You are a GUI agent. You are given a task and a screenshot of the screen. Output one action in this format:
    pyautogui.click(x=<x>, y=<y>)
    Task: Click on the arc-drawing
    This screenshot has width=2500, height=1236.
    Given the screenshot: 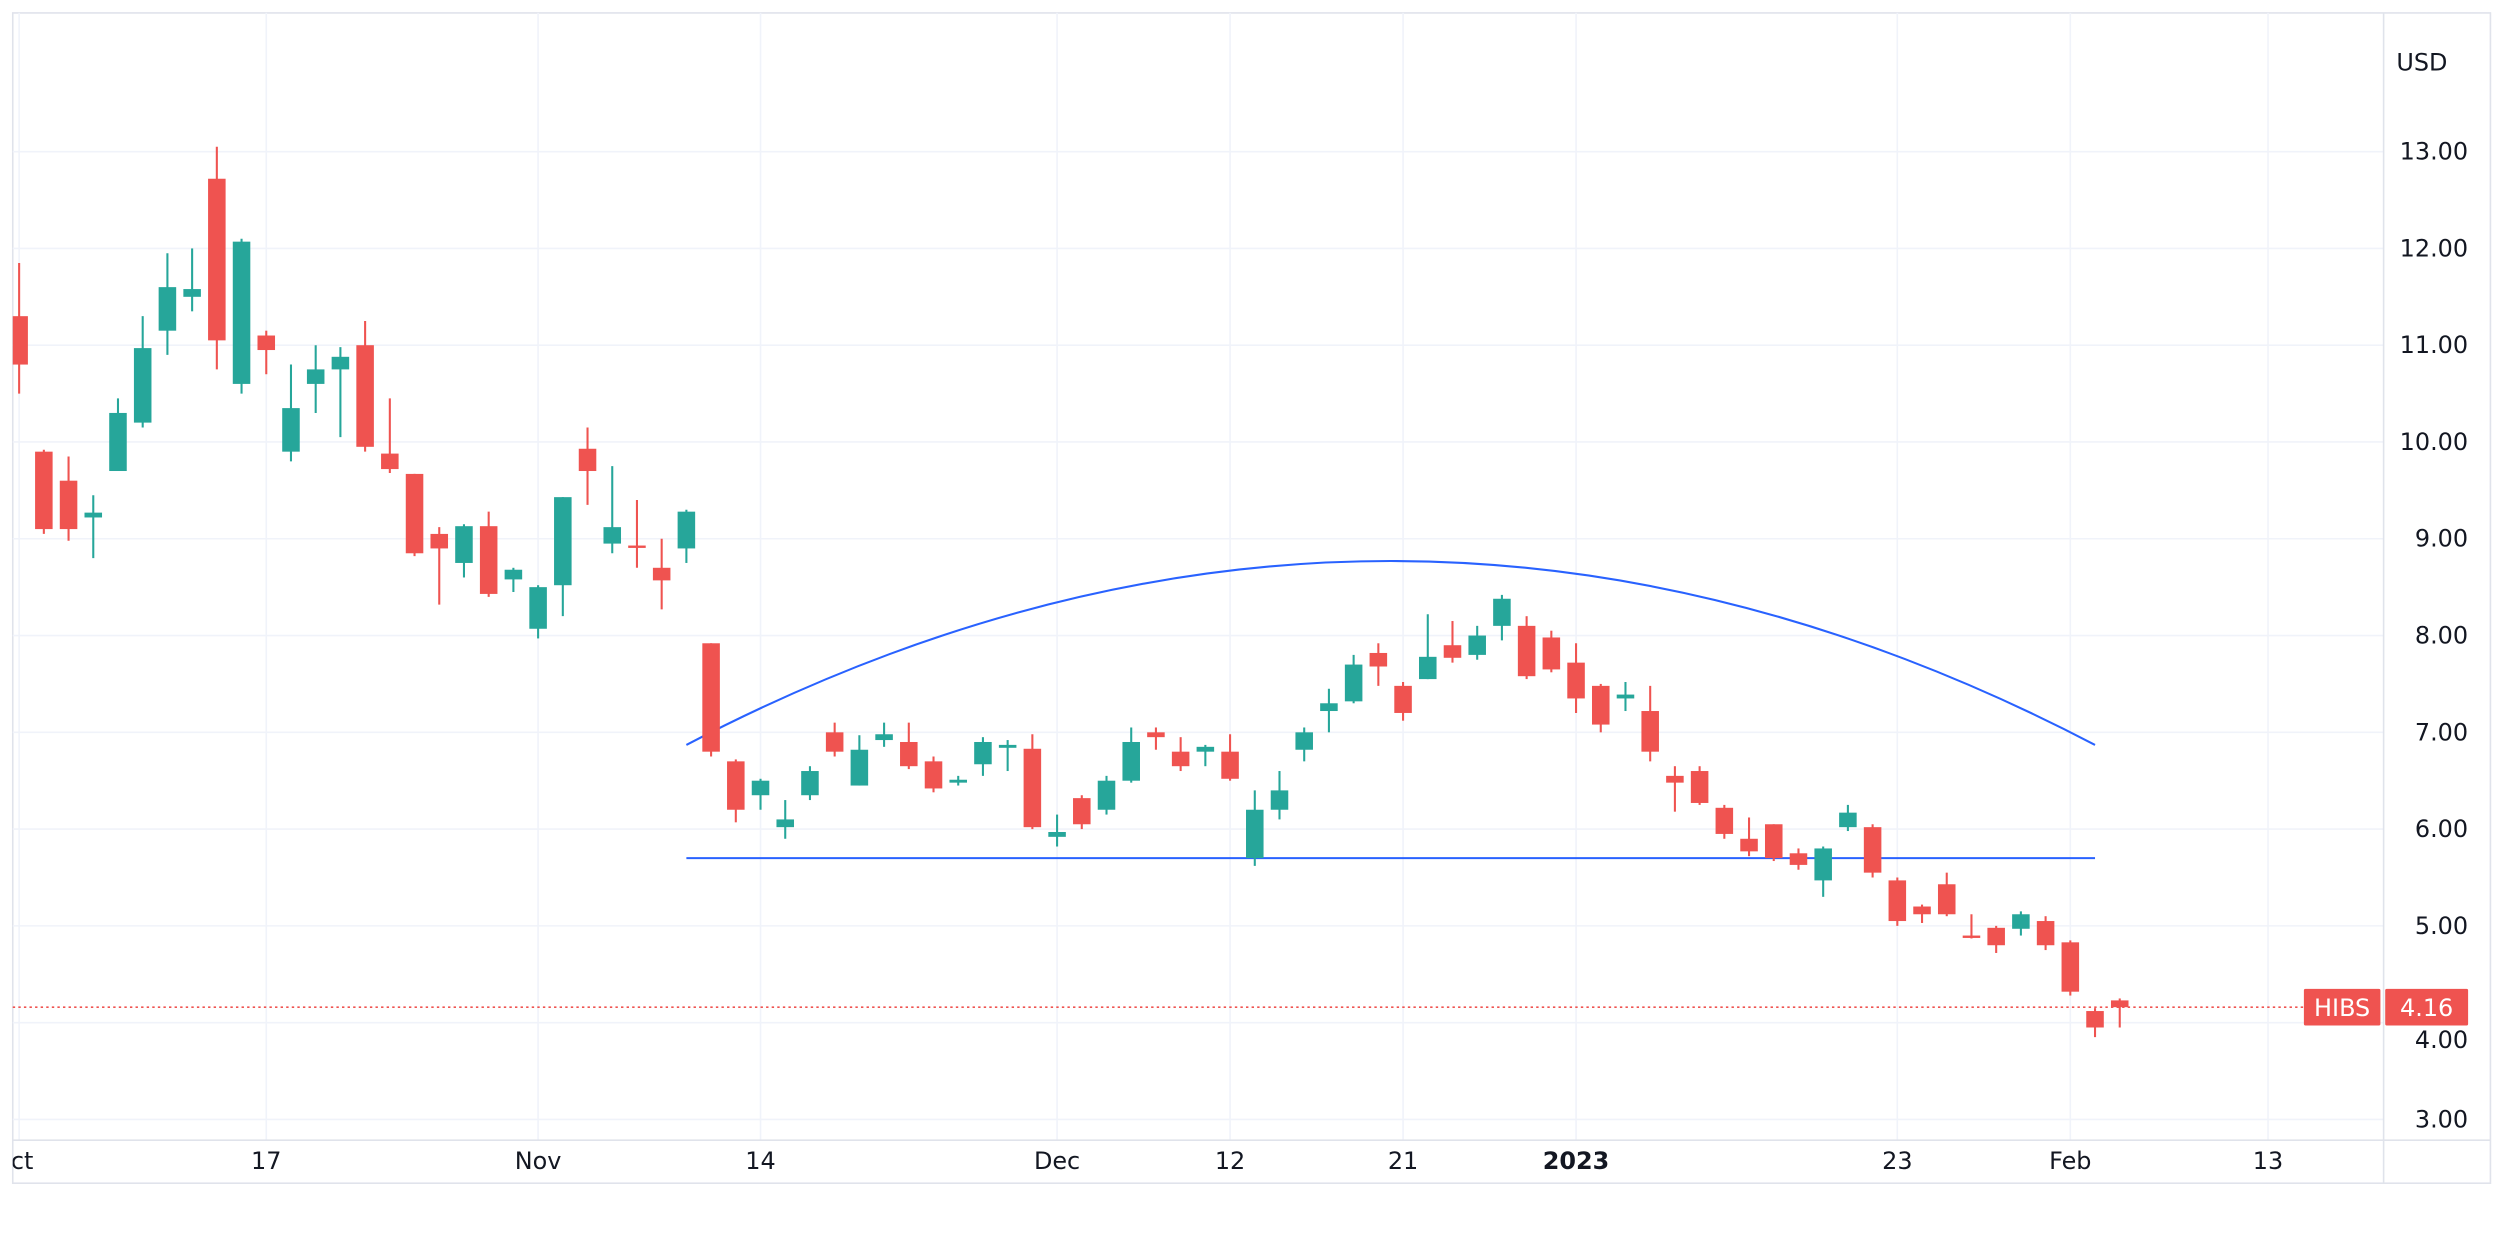 What is the action you would take?
    pyautogui.click(x=1390, y=652)
    